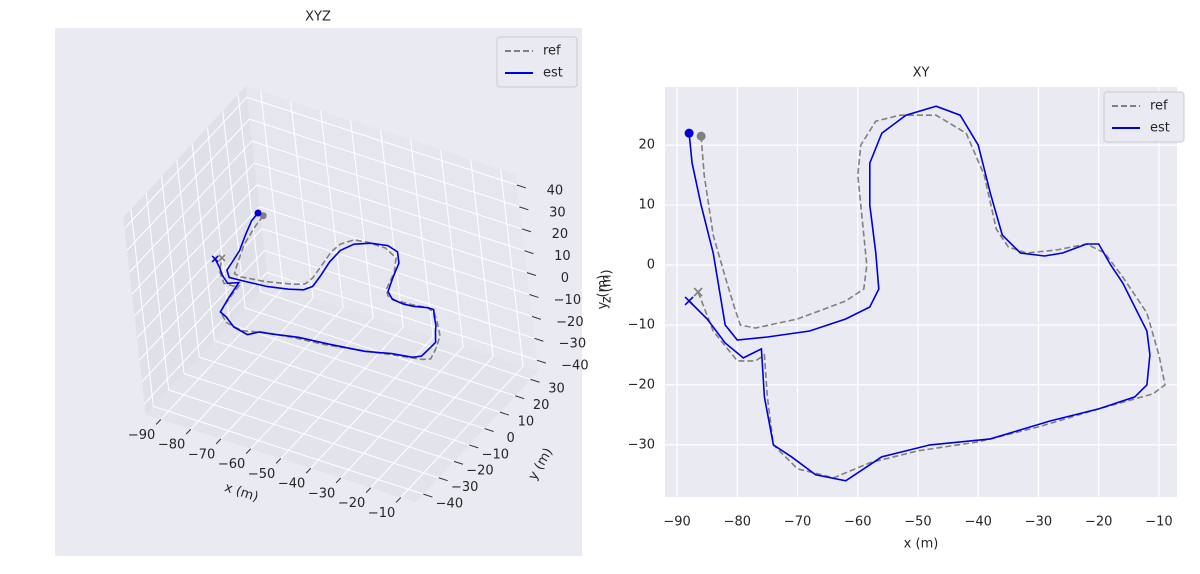  Describe the element at coordinates (537, 62) in the screenshot. I see `legend-box` at that location.